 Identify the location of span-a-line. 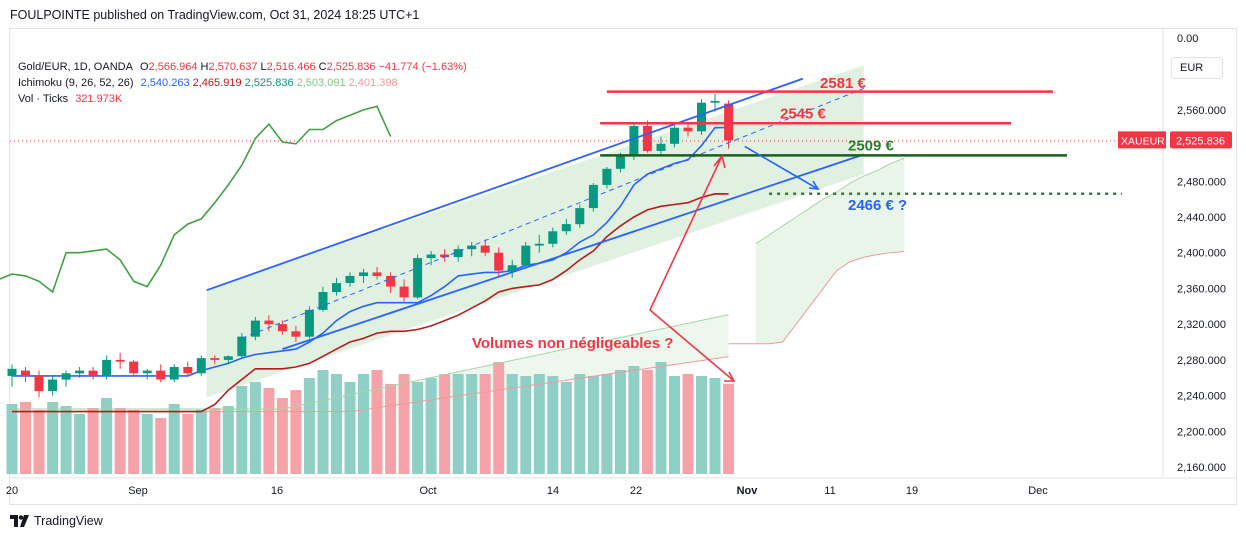
(830, 201).